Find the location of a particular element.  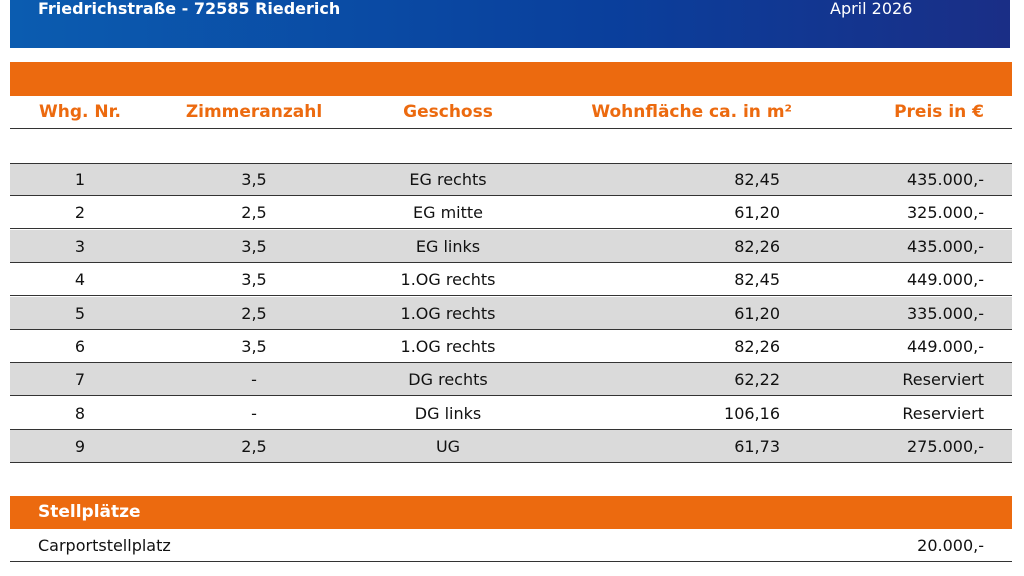

table-cell: 325.000,- is located at coordinates (945, 213).